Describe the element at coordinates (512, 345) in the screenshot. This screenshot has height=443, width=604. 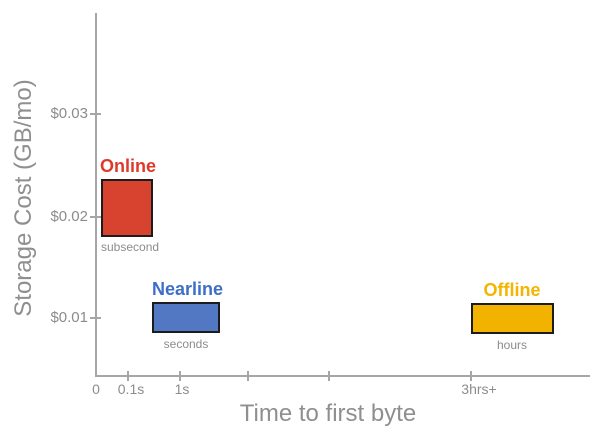
I see `offline-sub-label: hours` at that location.